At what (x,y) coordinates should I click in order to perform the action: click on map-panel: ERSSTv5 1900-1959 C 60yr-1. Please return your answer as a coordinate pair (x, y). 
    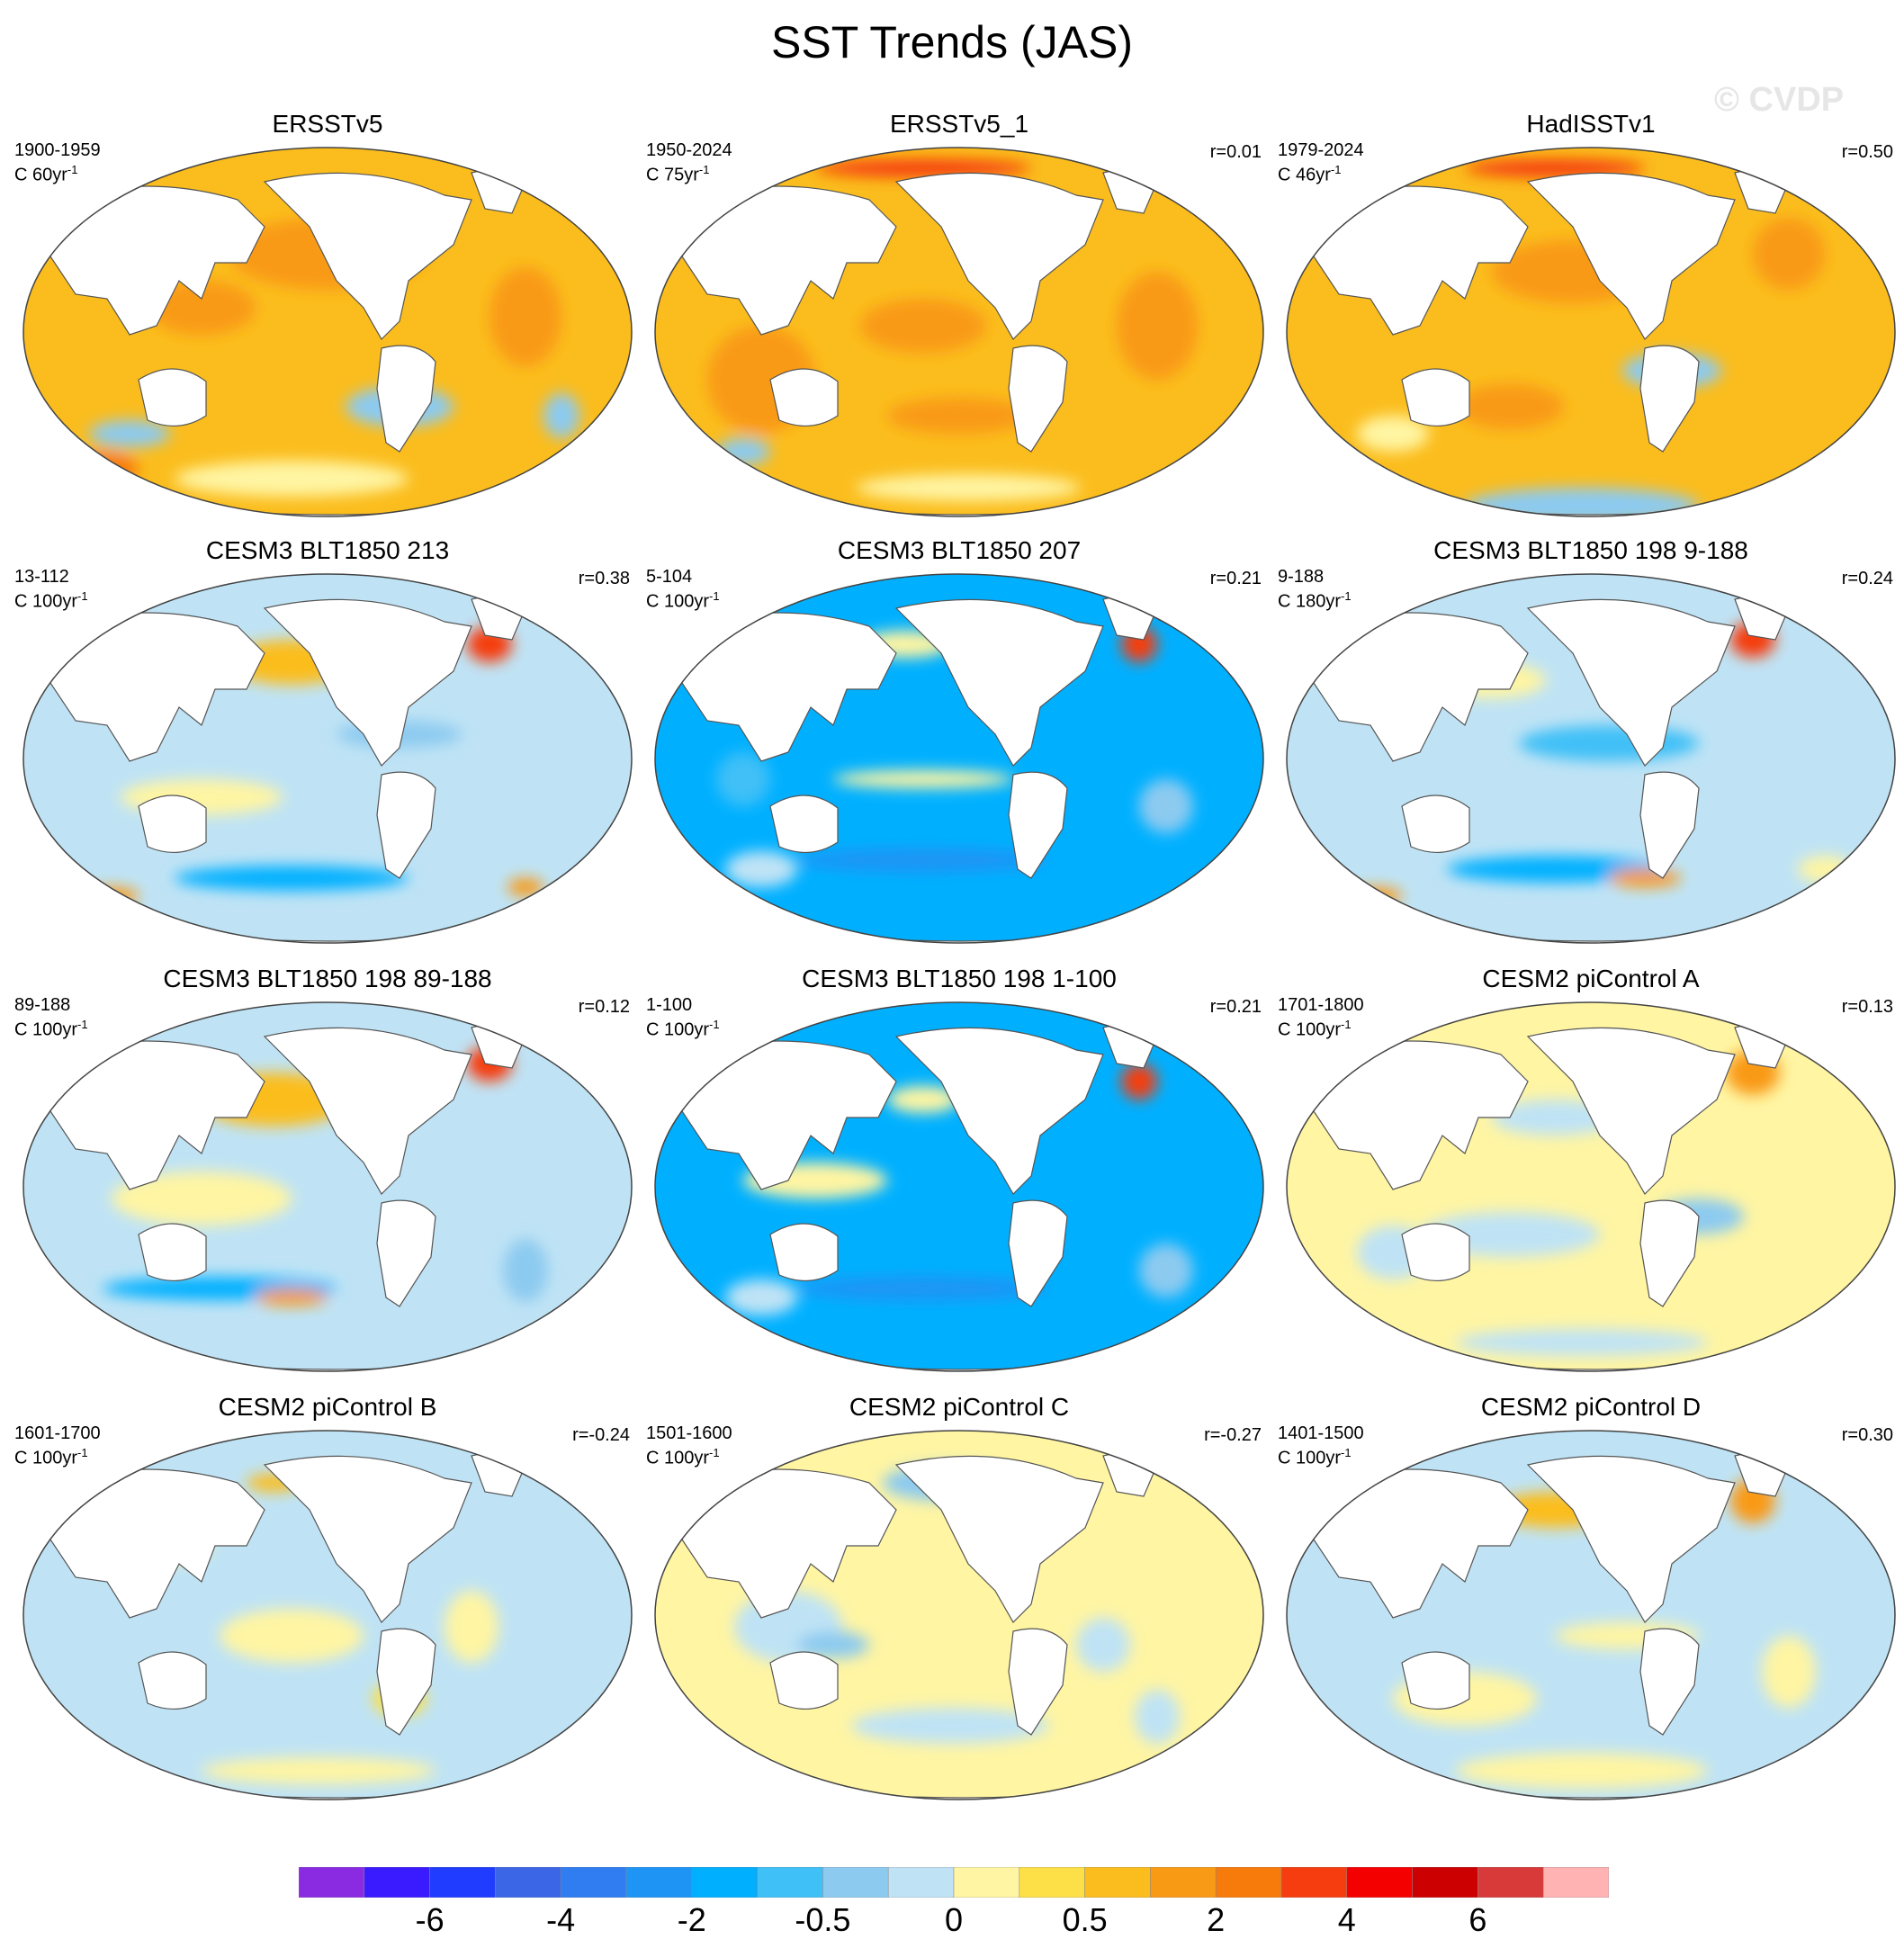
    Looking at the image, I should click on (328, 321).